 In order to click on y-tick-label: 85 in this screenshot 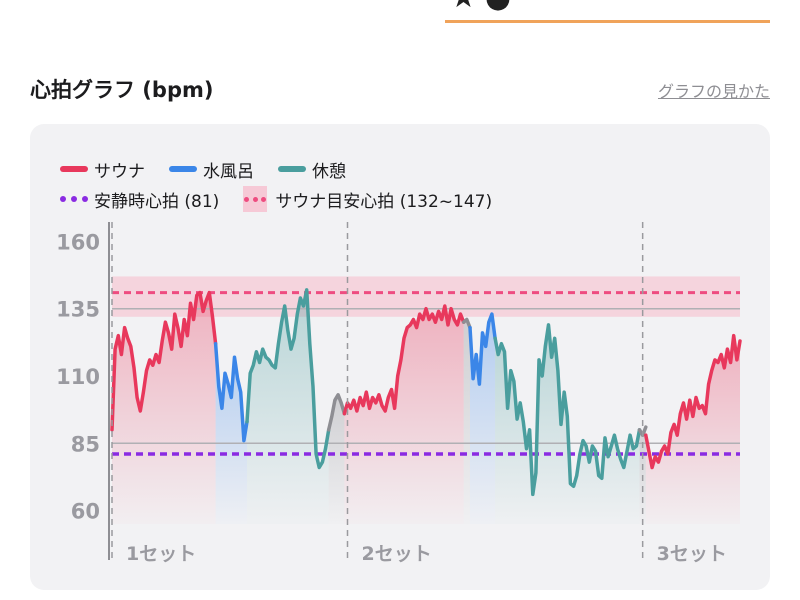, I will do `click(85, 444)`.